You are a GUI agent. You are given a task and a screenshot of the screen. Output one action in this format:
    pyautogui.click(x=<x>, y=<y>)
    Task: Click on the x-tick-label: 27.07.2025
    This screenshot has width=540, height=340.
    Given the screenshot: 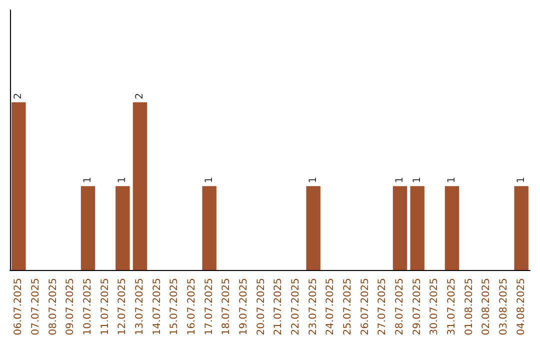 What is the action you would take?
    pyautogui.click(x=382, y=307)
    